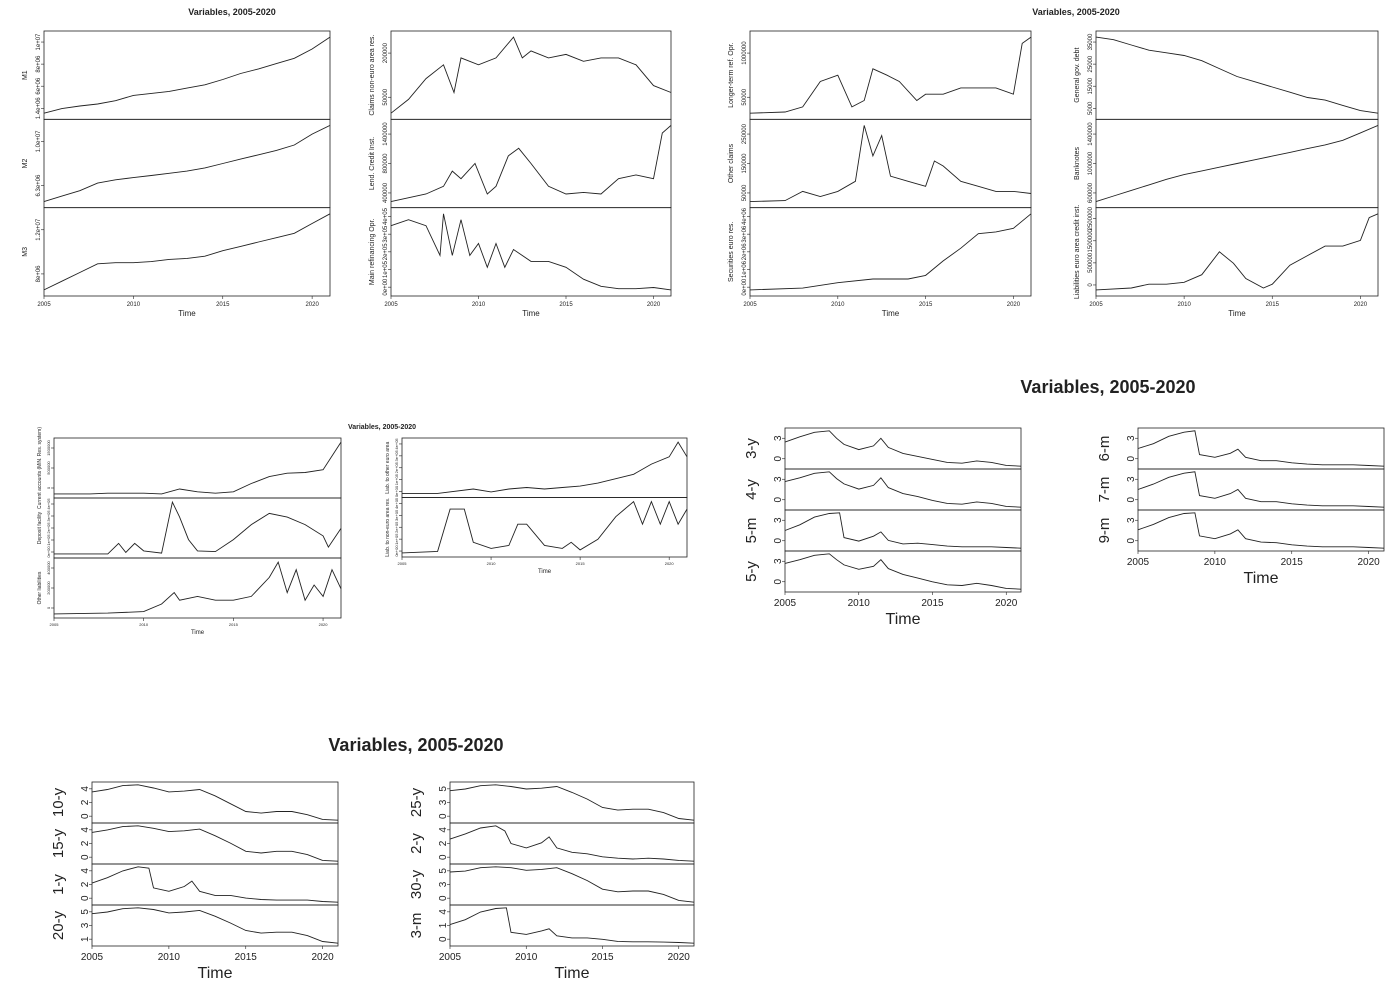 Image resolution: width=1392 pixels, height=1001 pixels. I want to click on series-line-liab-to-other-euro-area, so click(545, 467).